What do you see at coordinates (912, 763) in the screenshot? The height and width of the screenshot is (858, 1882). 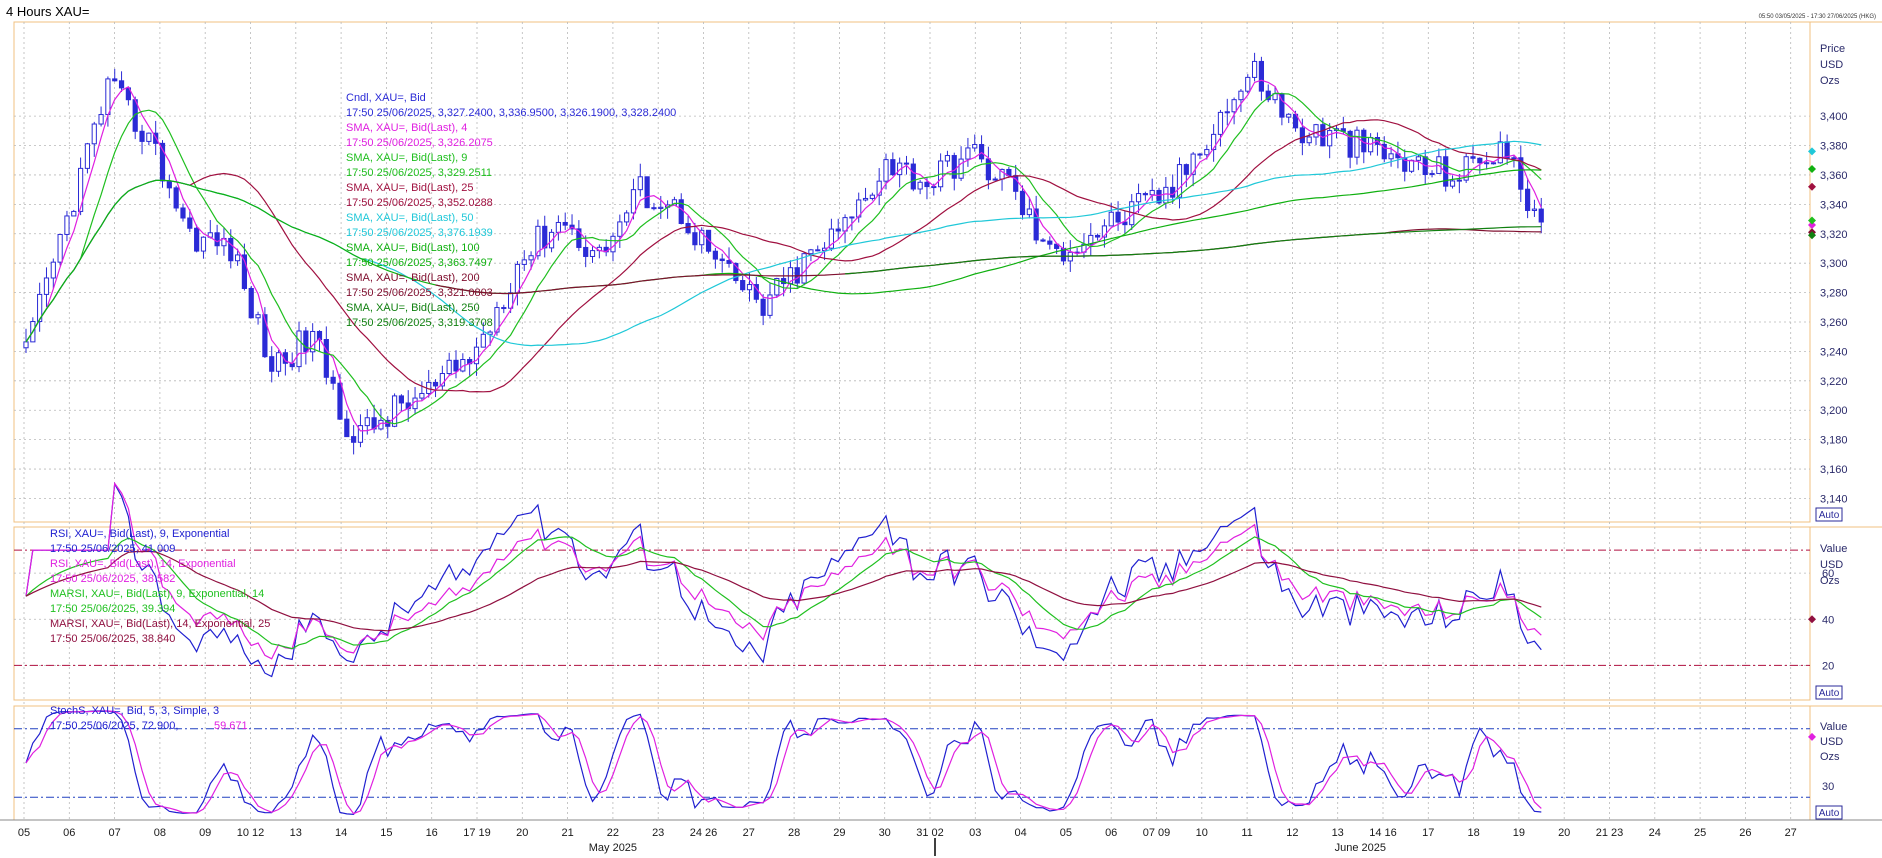 I see `stochastic-panel` at bounding box center [912, 763].